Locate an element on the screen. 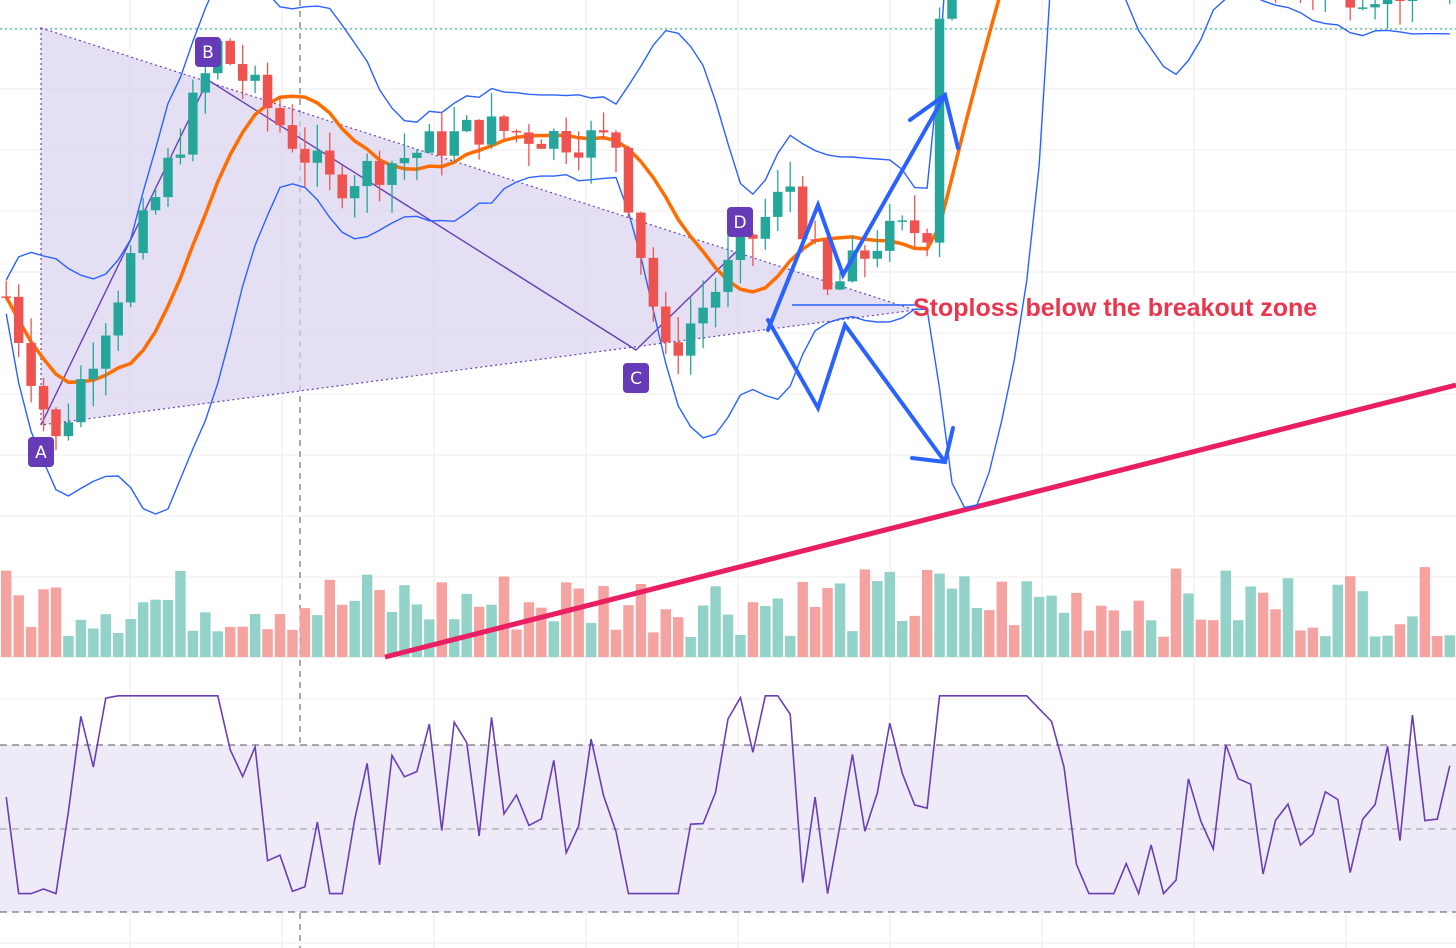 The image size is (1456, 948). zigzag-arrows is located at coordinates (863, 278).